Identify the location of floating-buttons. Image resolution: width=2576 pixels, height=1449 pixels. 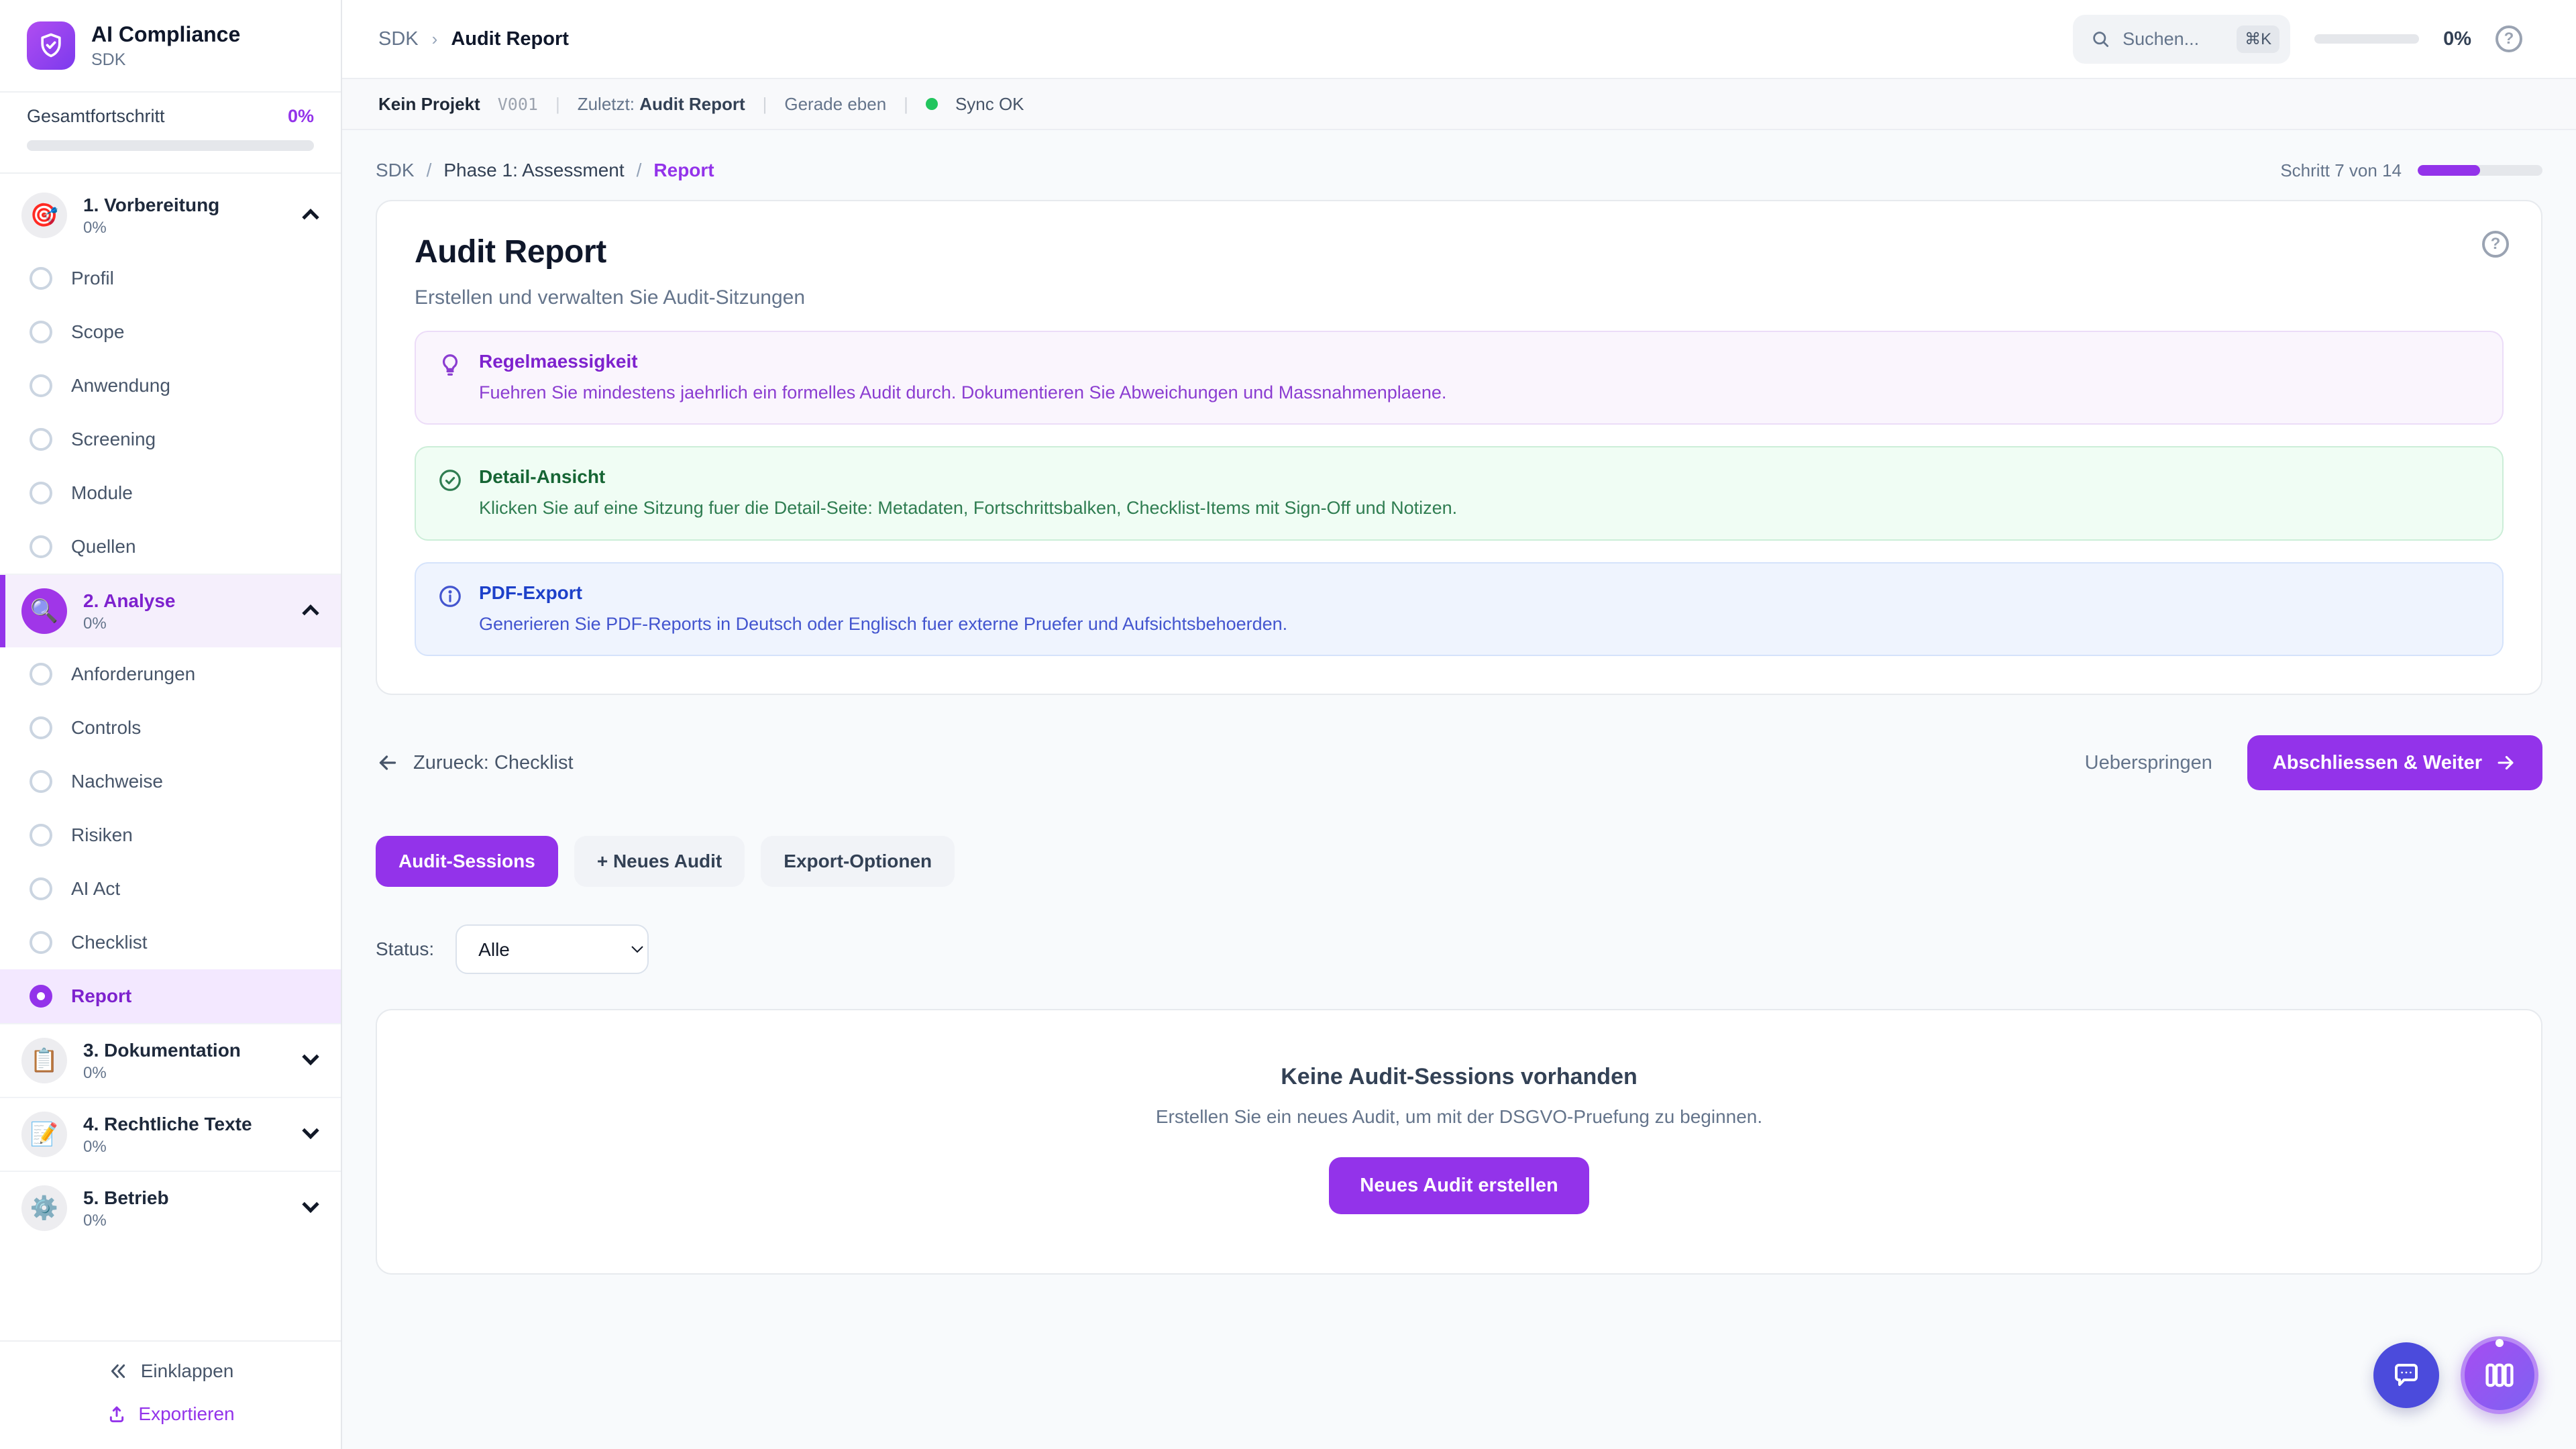
(2455, 1375).